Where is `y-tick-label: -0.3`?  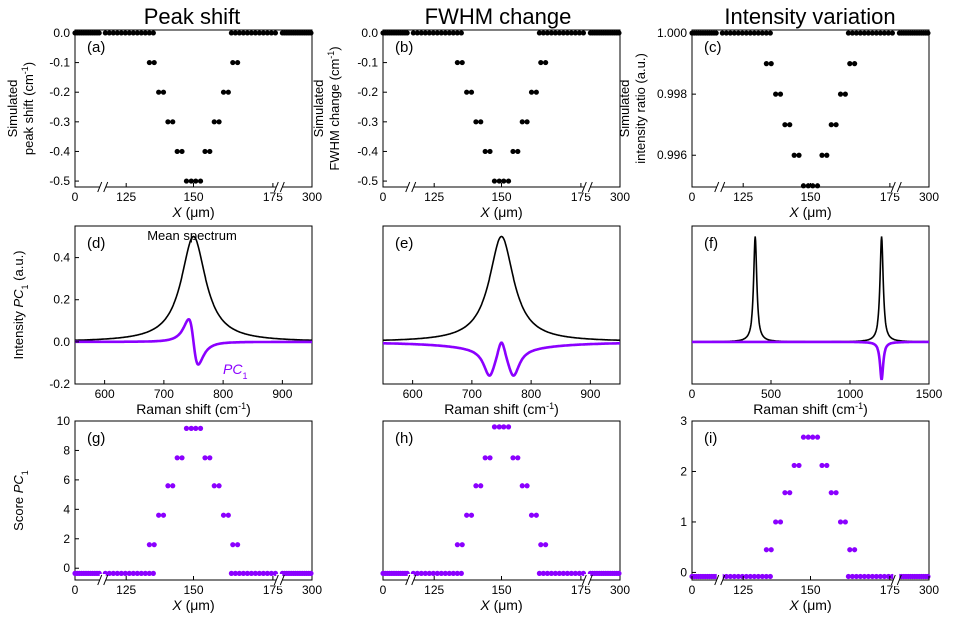 y-tick-label: -0.3 is located at coordinates (59, 122).